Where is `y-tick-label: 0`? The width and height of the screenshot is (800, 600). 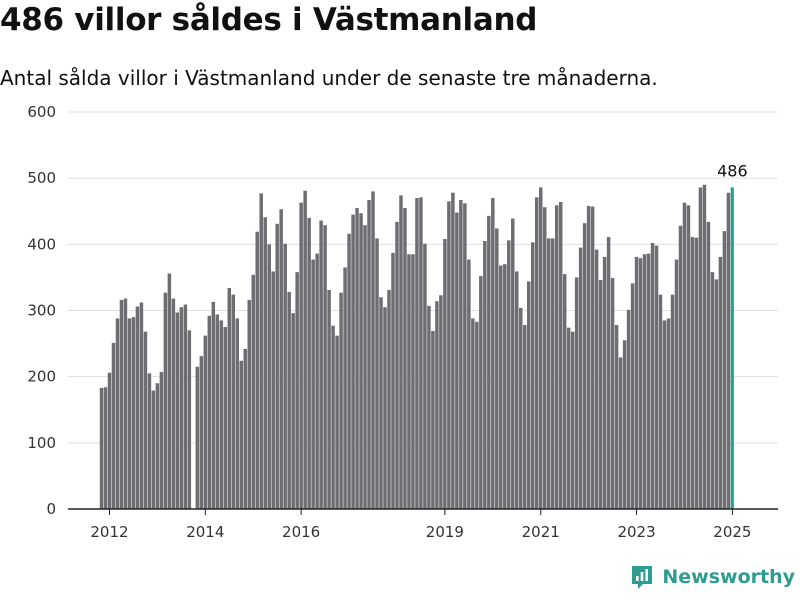
y-tick-label: 0 is located at coordinates (51, 509).